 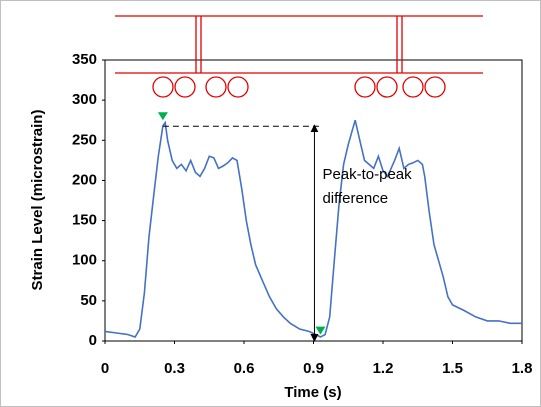 I want to click on x-tick-label: 0.6, so click(x=244, y=368).